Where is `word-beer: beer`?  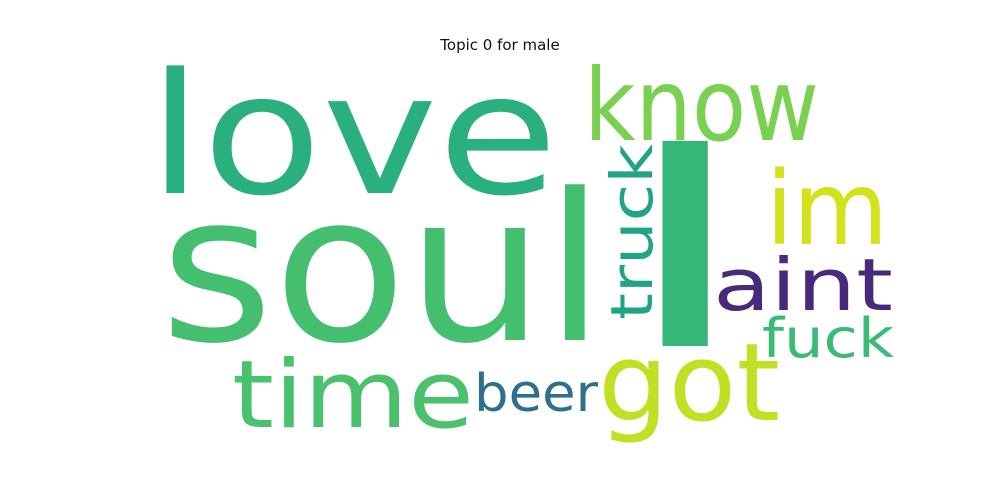
word-beer: beer is located at coordinates (536, 394).